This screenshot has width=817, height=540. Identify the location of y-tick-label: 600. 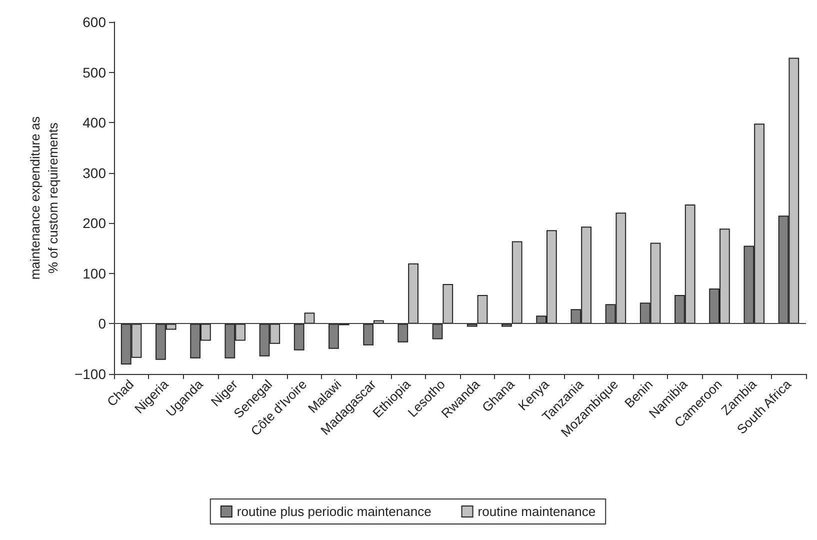
(94, 22).